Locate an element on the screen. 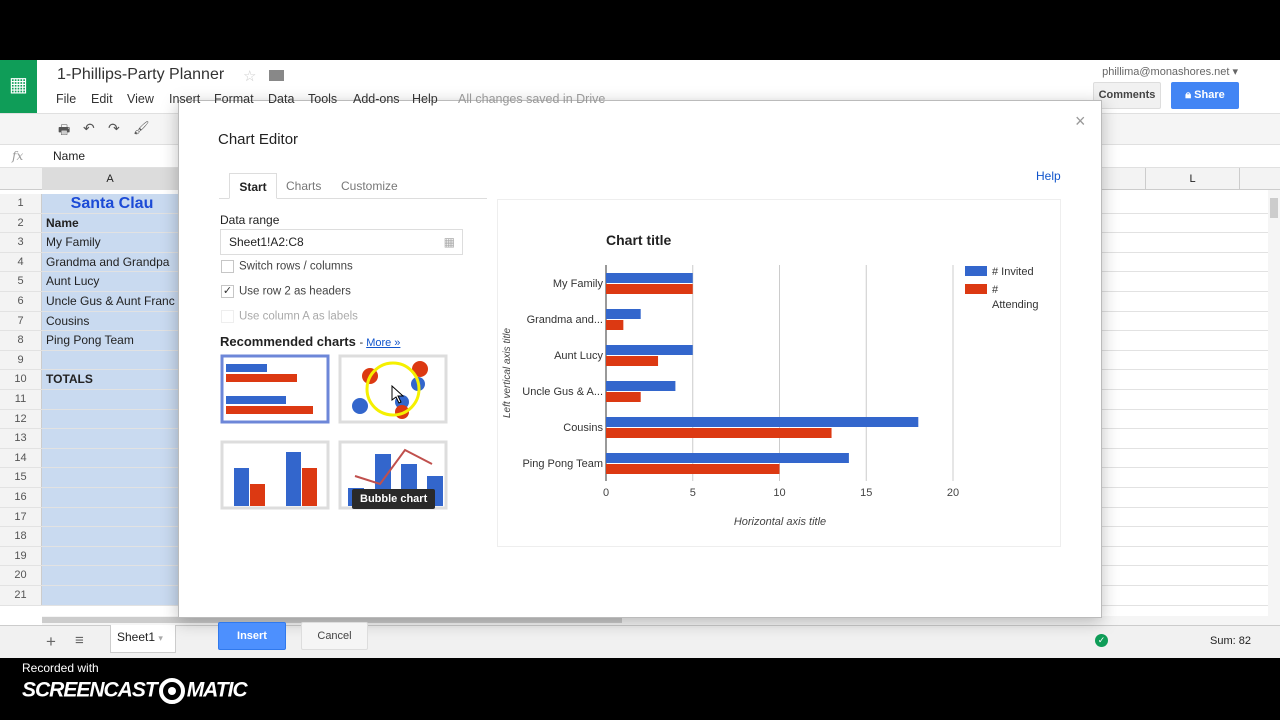 This screenshot has height=720, width=1280. tab-customize: Customize is located at coordinates (369, 186).